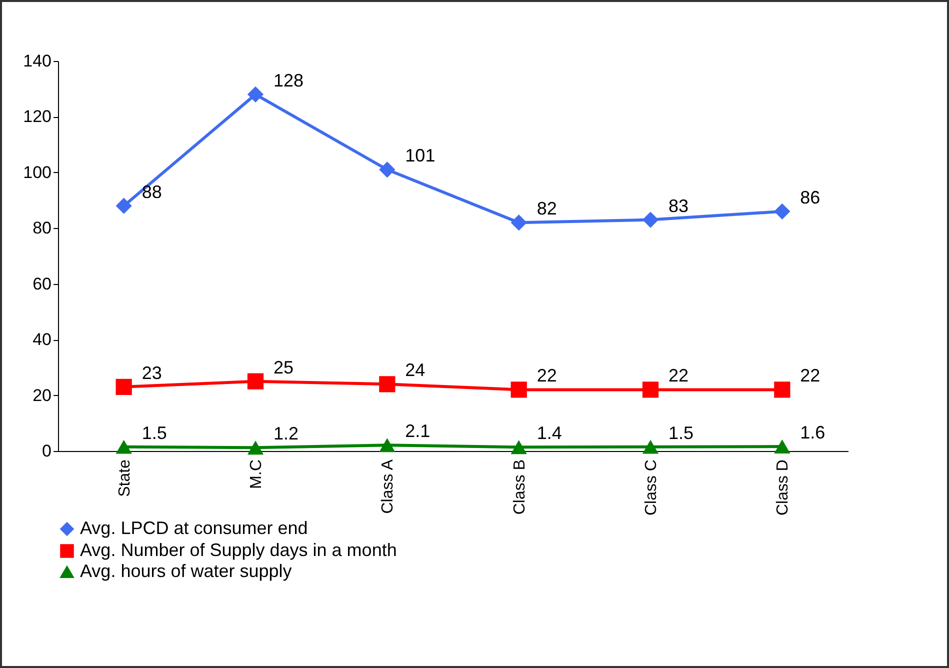  What do you see at coordinates (256, 474) in the screenshot?
I see `x-tick-label: M.C` at bounding box center [256, 474].